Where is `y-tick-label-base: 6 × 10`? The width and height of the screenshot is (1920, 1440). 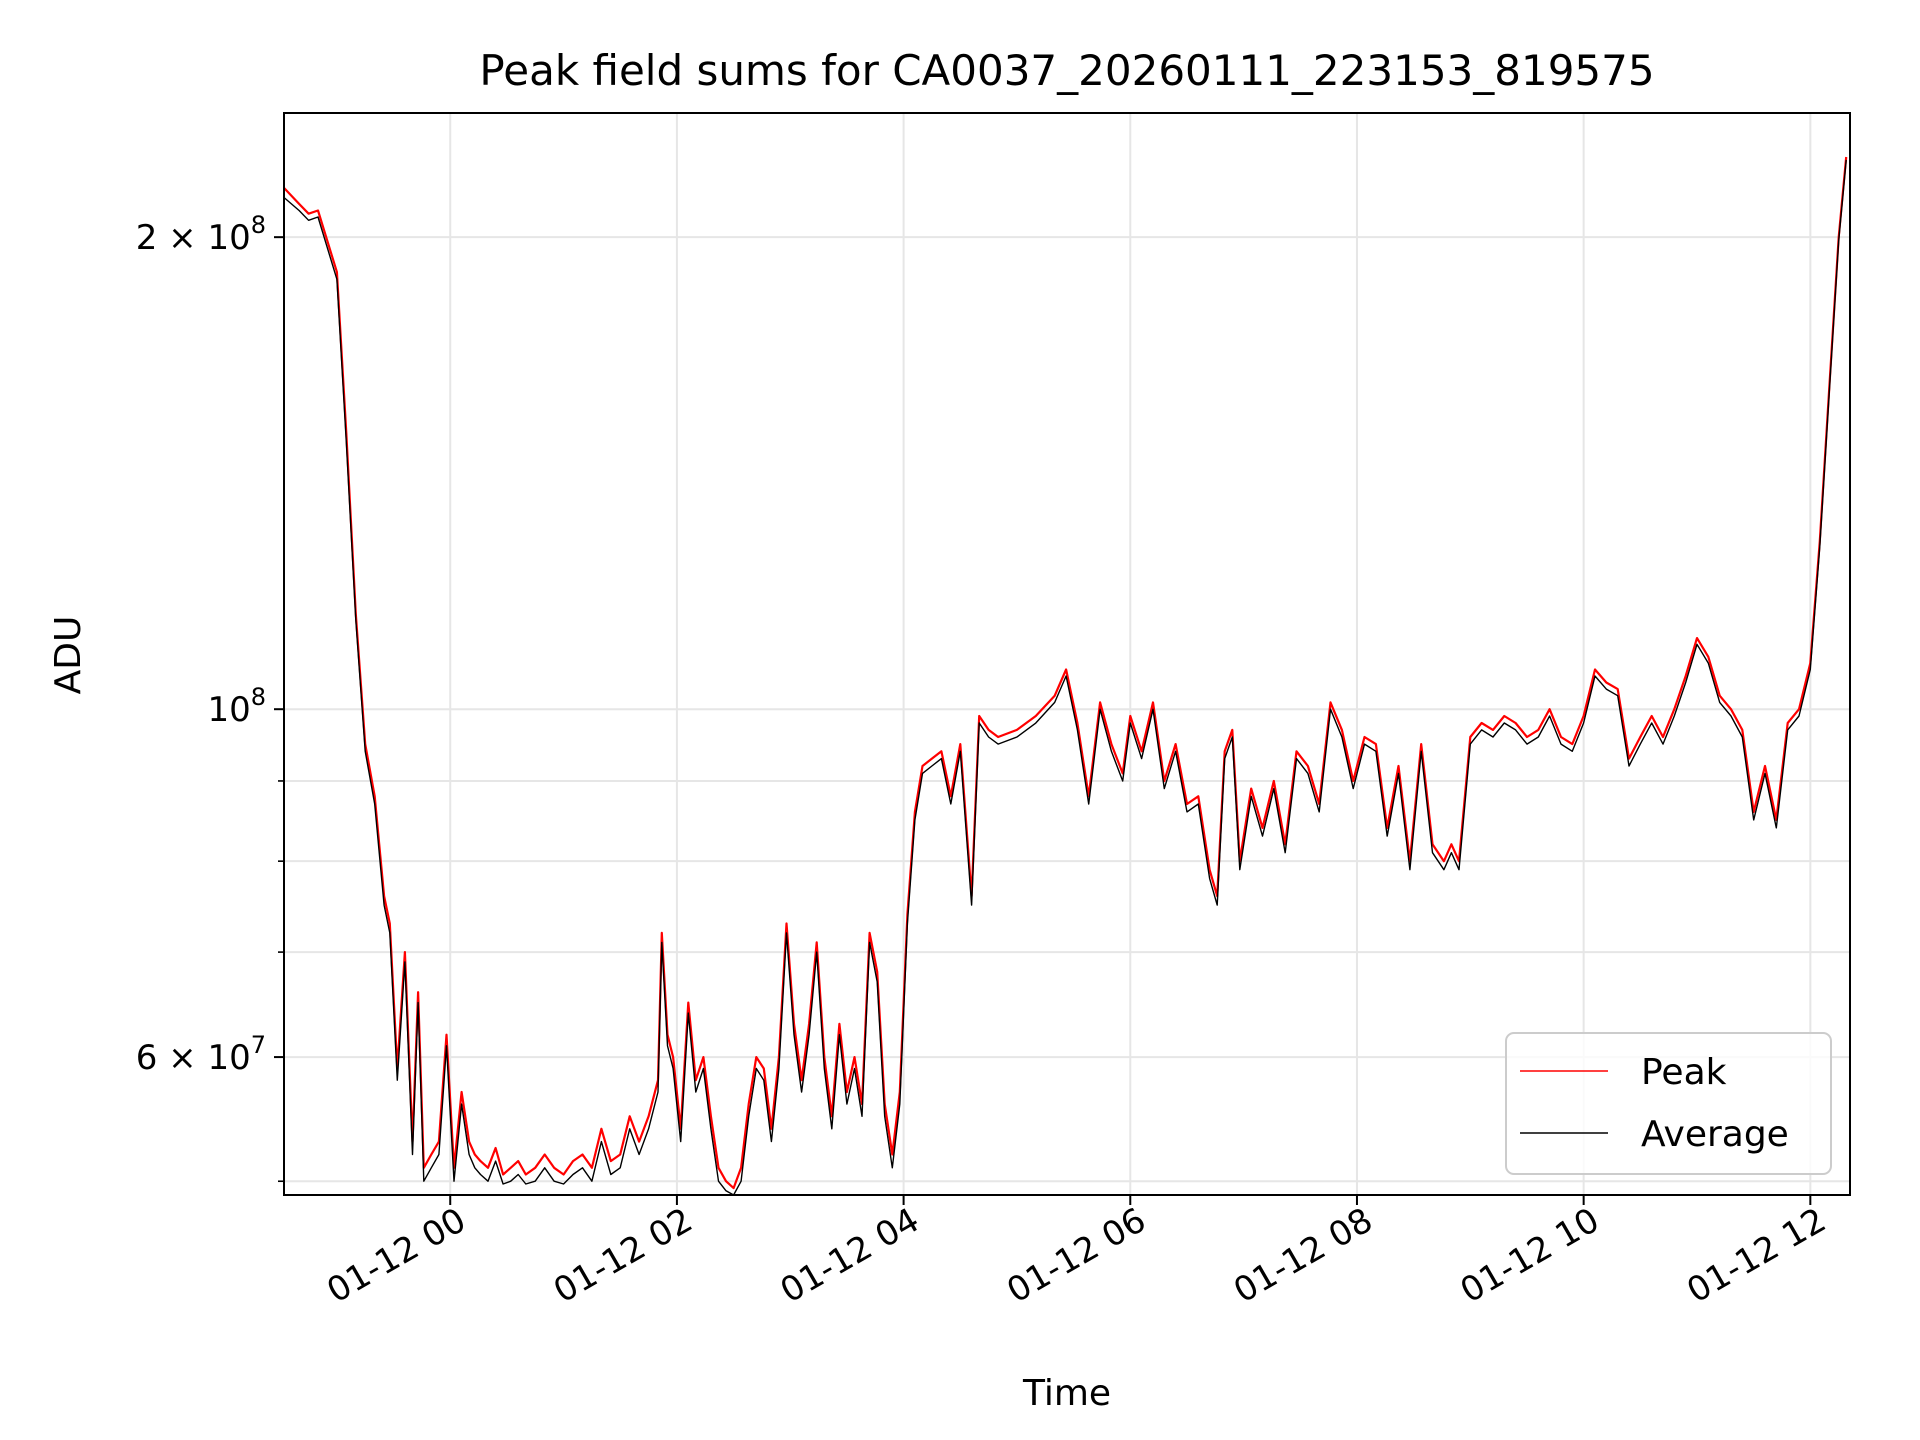
y-tick-label-base: 6 × 10 is located at coordinates (193, 1058).